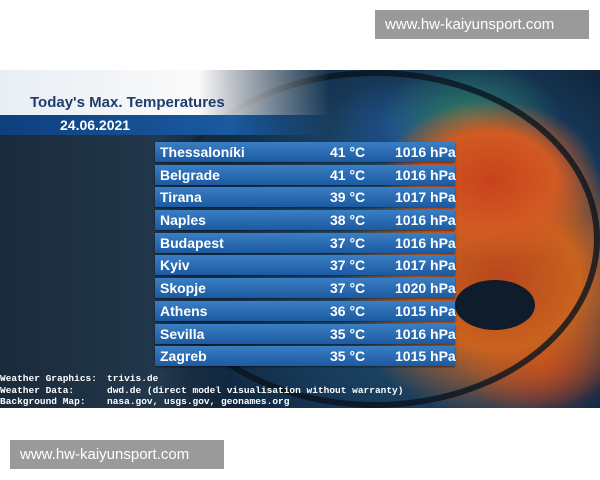 Image resolution: width=600 pixels, height=480 pixels. Describe the element at coordinates (305, 310) in the screenshot. I see `table-row: Athens 36 °C 1015 hPa` at that location.